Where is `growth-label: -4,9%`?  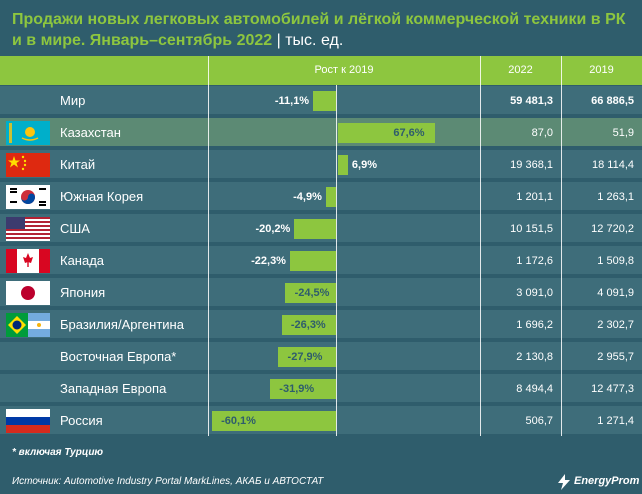 growth-label: -4,9% is located at coordinates (307, 197).